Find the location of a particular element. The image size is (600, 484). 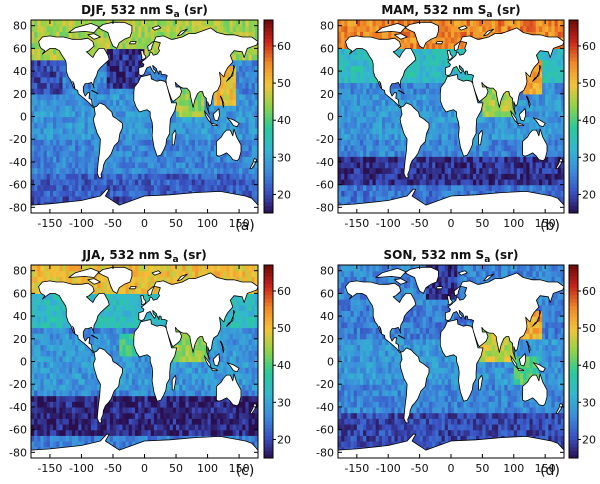

title-prefix: MAM, 532 nm S is located at coordinates (433, 10).